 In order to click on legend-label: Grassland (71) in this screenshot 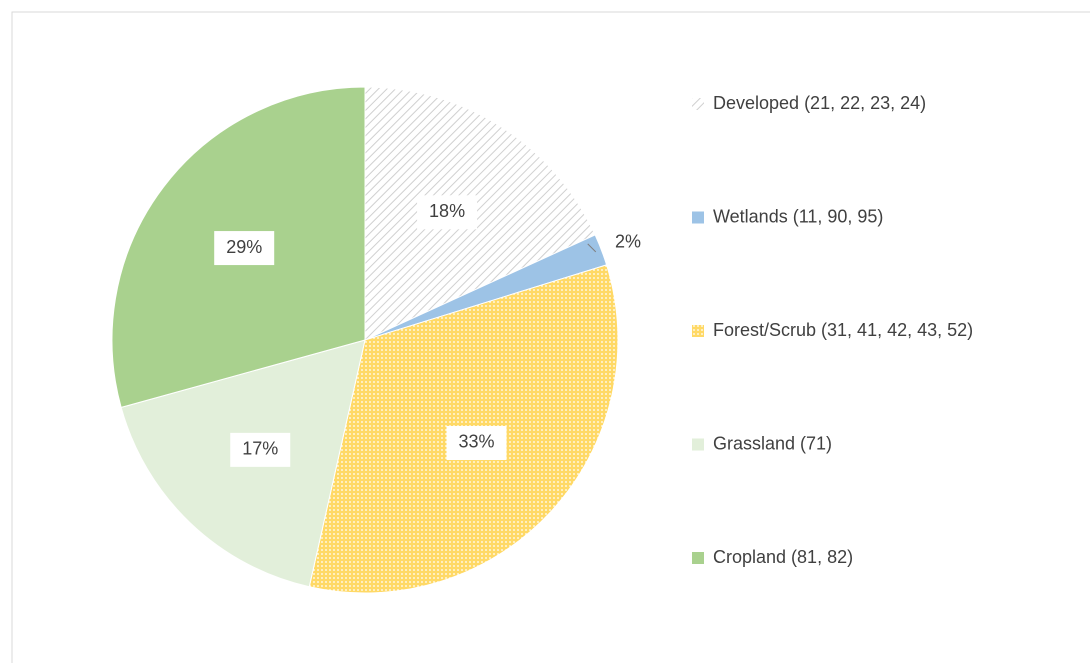, I will do `click(772, 443)`.